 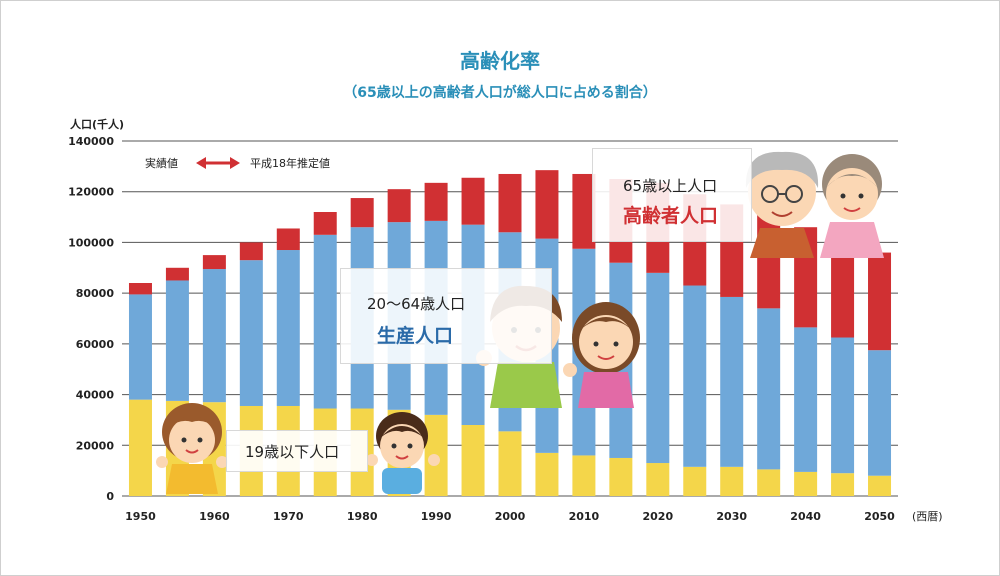 What do you see at coordinates (670, 186) in the screenshot?
I see `elderly-callout-age-range: 65歳以上人口` at bounding box center [670, 186].